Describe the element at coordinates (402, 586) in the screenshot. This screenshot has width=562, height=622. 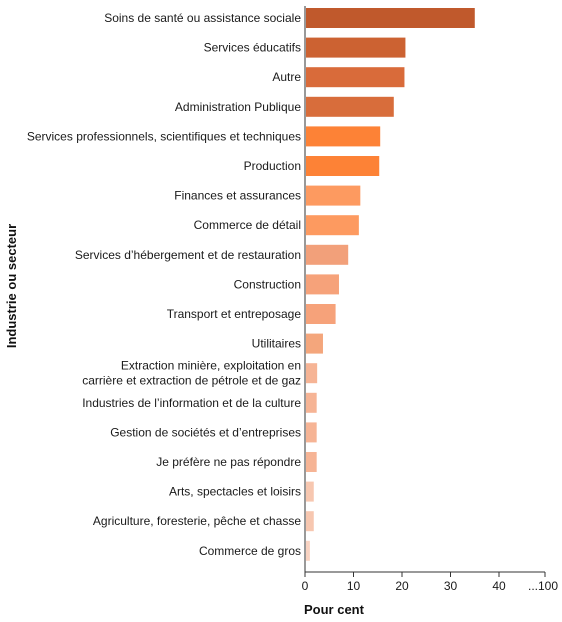
I see `x-tick-label: 20` at that location.